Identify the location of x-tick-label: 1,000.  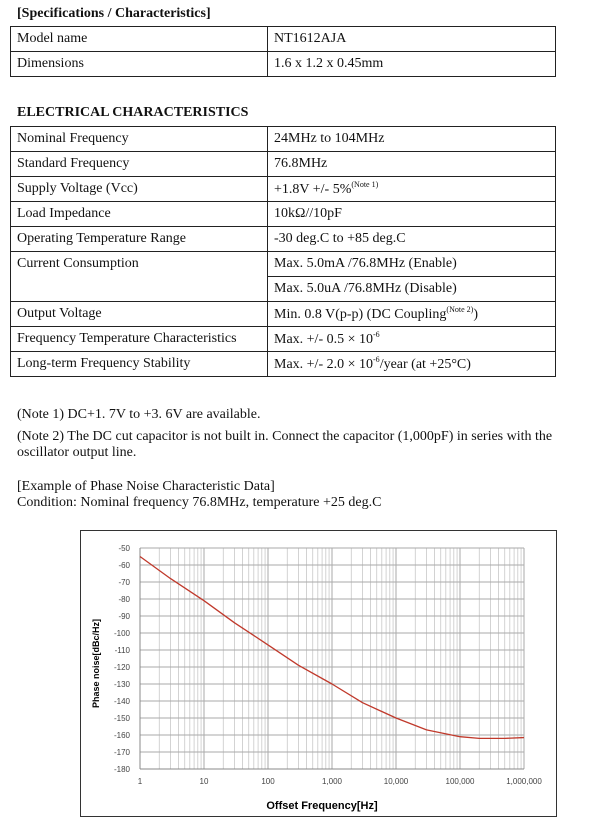
(332, 781).